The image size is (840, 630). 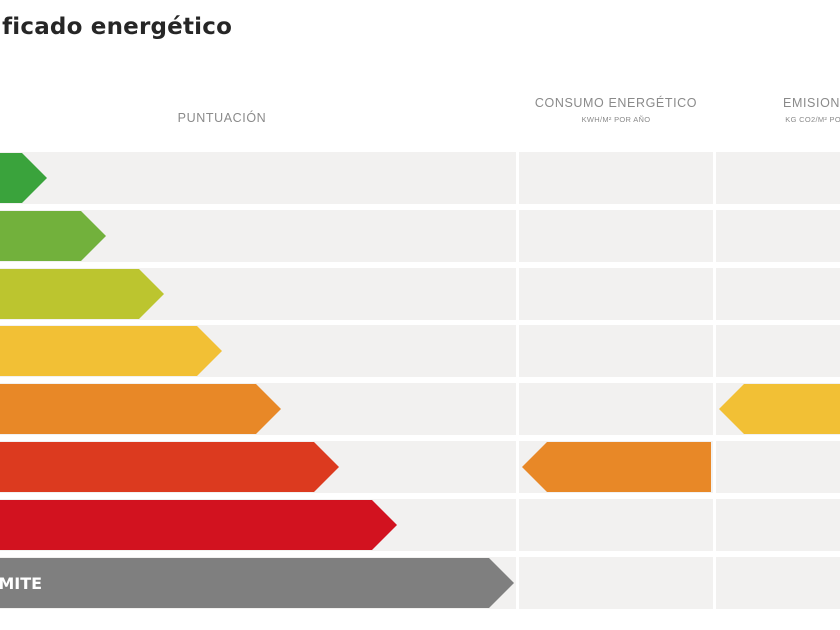 I want to click on header-puntuacion-label: PUNTUACIÓN, so click(x=222, y=118).